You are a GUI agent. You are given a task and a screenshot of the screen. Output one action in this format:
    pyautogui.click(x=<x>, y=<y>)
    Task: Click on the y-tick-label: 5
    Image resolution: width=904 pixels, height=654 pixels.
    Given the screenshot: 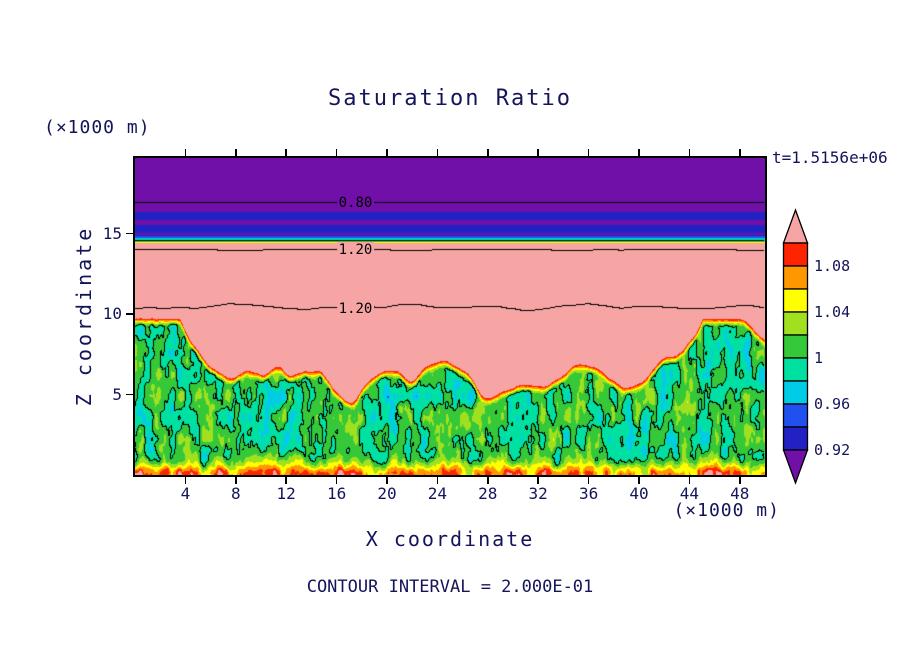 What is the action you would take?
    pyautogui.click(x=117, y=394)
    